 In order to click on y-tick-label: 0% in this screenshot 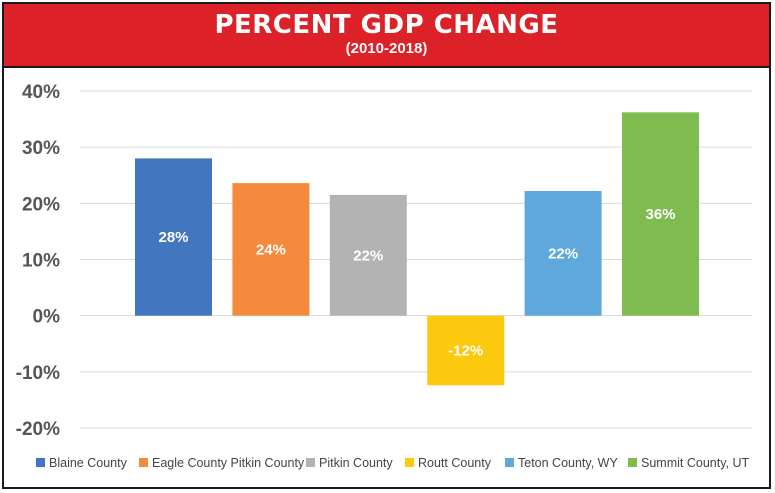, I will do `click(47, 317)`.